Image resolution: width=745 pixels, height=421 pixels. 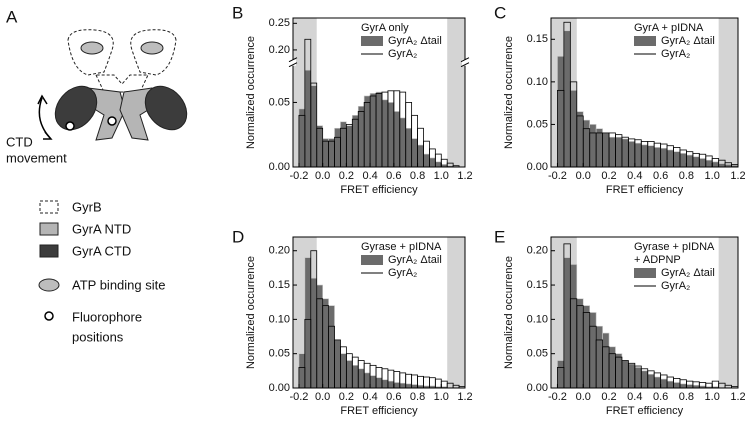 I want to click on x-tick-label: -0.2, so click(x=298, y=397).